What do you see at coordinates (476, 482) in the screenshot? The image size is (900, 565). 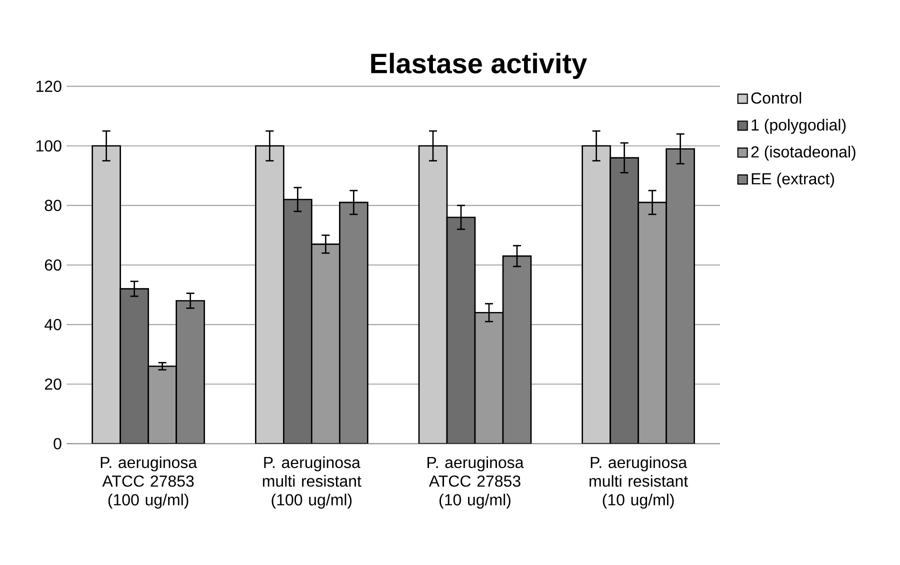 I see `x-tick-label: P. aeruginosa ATCC 27853 (10 ug/ml)` at bounding box center [476, 482].